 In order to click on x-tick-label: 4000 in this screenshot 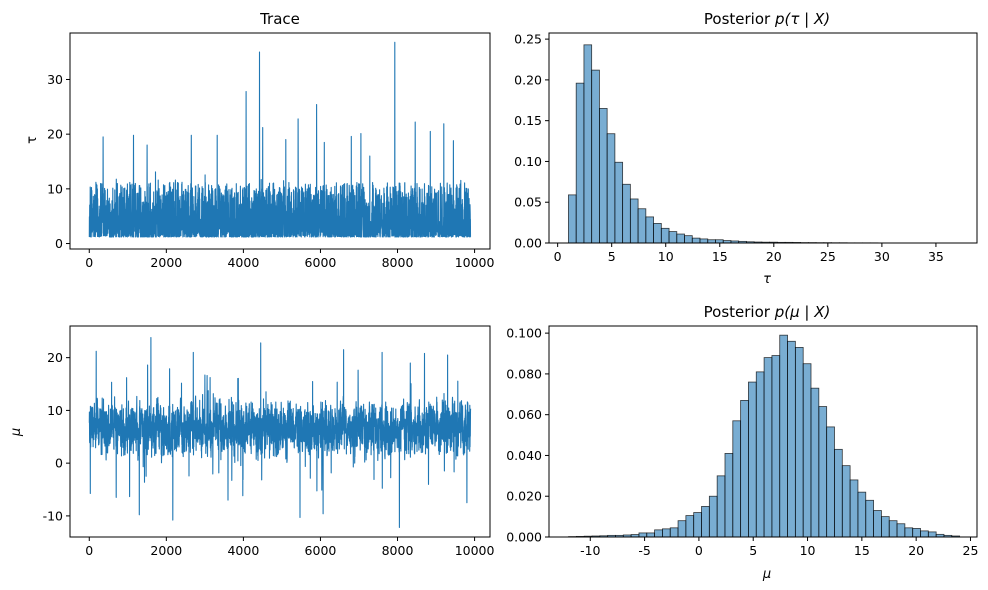, I will do `click(243, 262)`.